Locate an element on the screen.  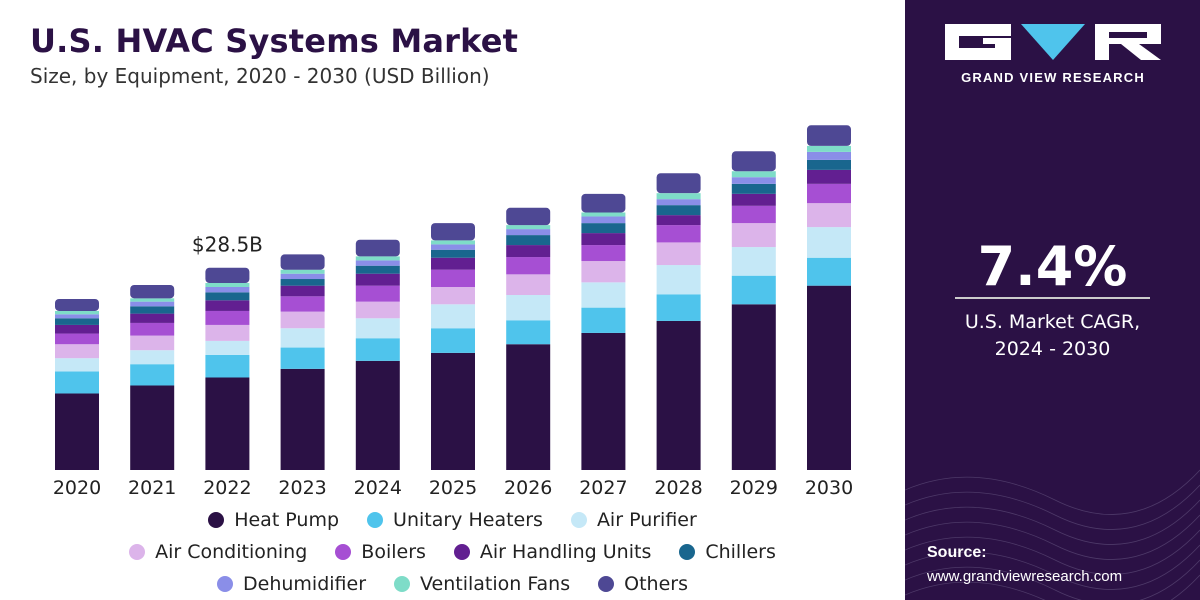
legend-item-others: Others is located at coordinates (643, 584).